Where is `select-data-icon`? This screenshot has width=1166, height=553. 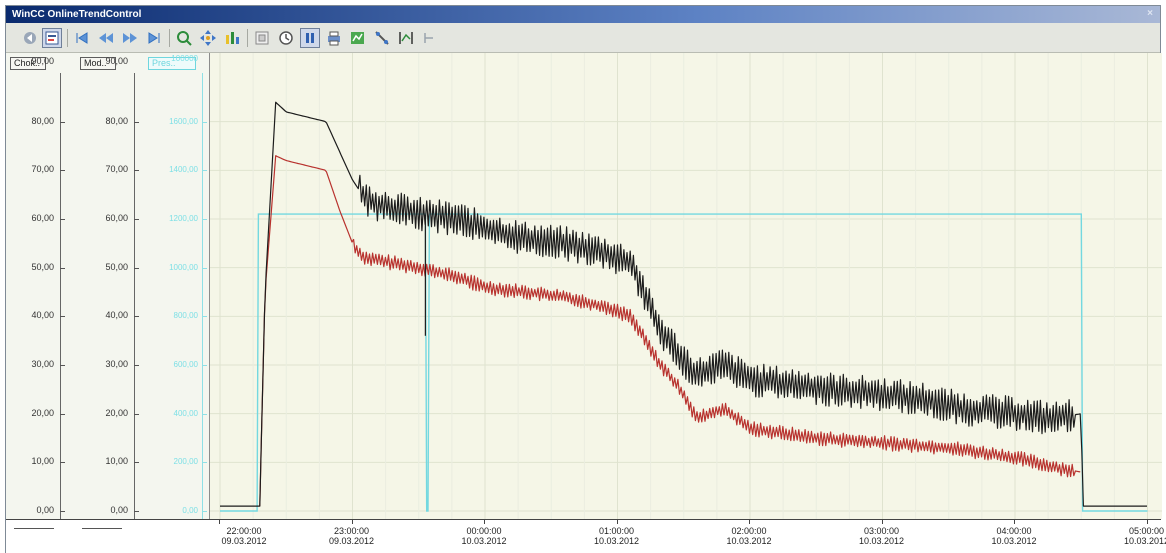 select-data-icon is located at coordinates (406, 38).